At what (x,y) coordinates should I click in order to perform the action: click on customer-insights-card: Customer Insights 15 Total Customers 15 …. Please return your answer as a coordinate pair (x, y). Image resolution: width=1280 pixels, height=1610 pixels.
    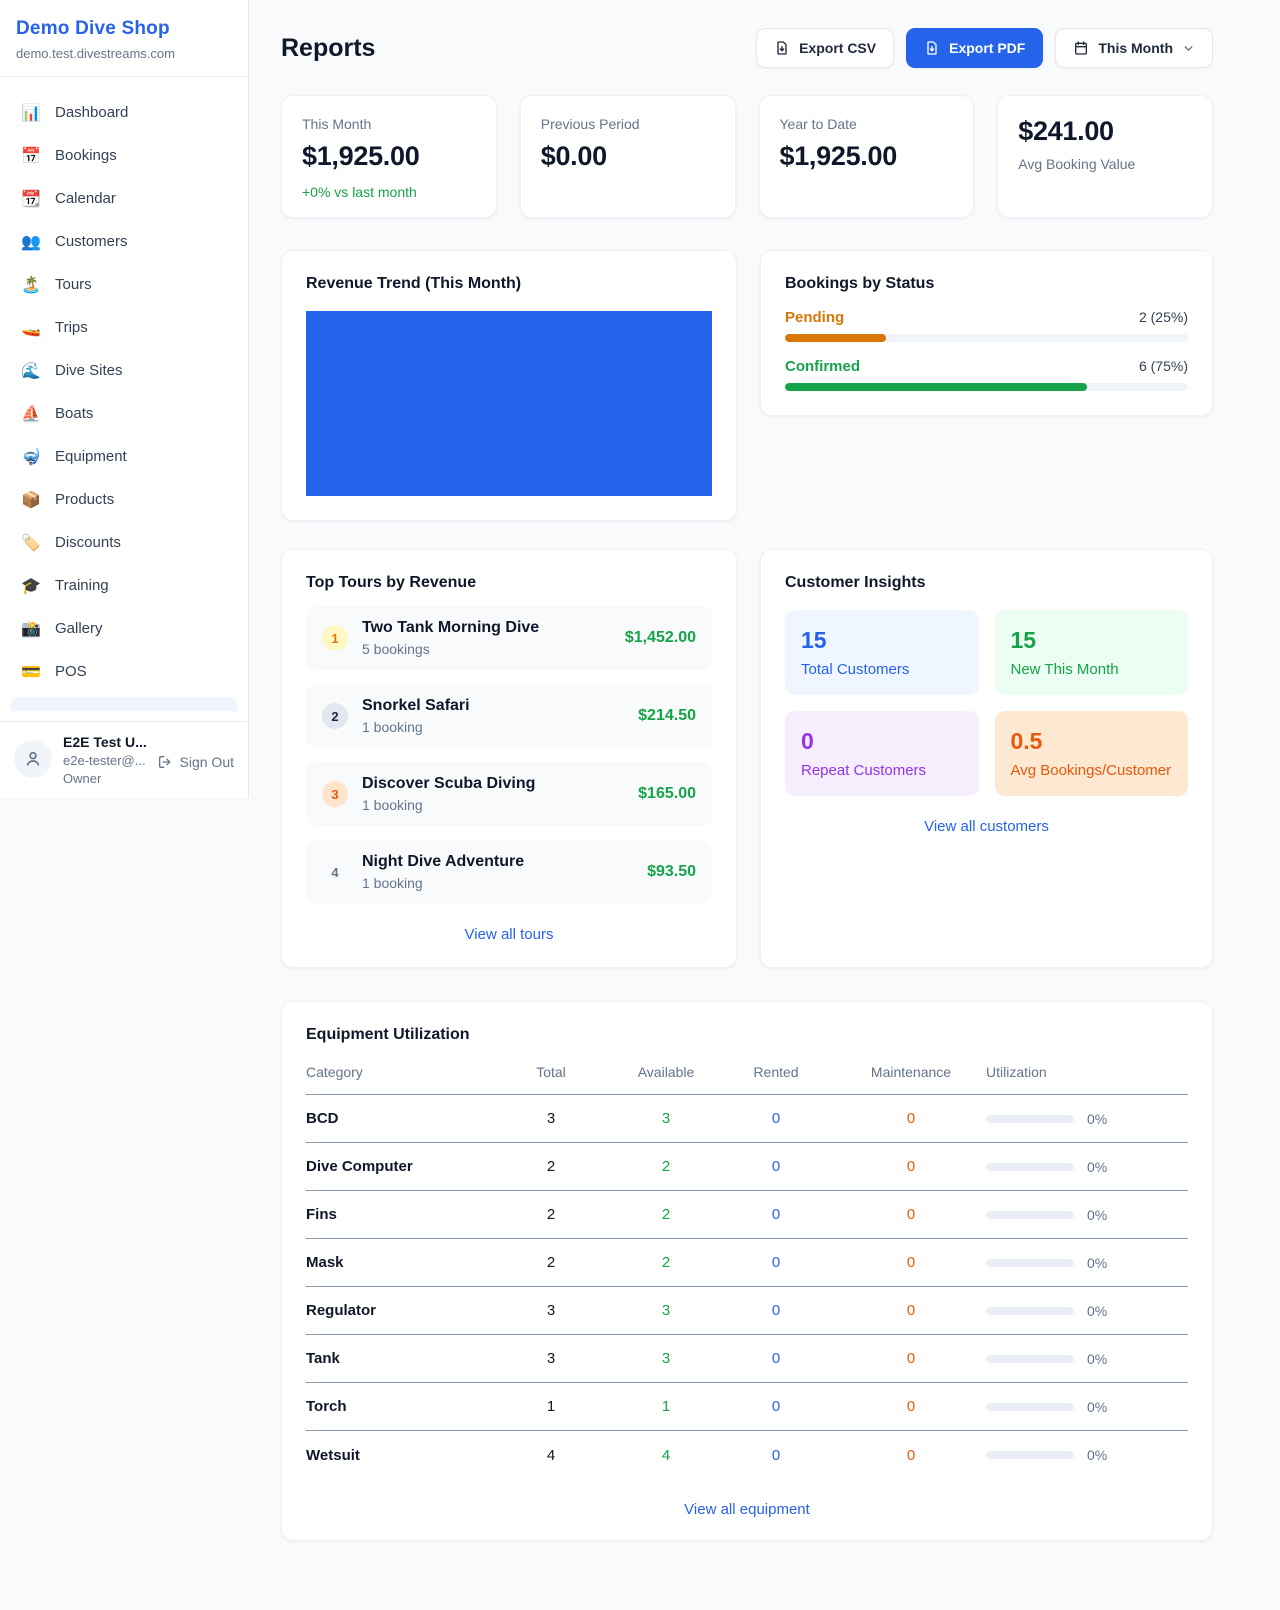
    Looking at the image, I should click on (986, 758).